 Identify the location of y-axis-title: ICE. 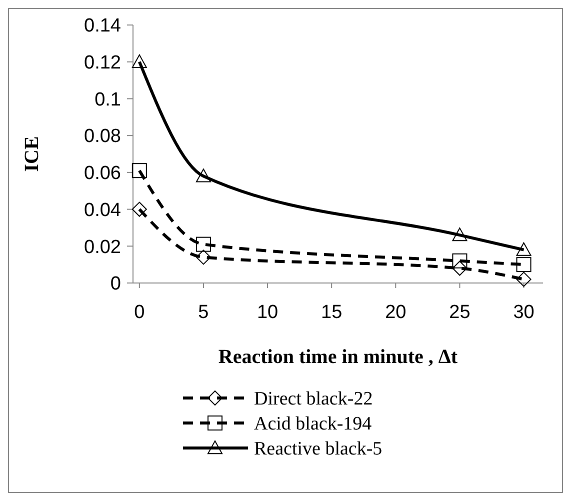
(32, 154).